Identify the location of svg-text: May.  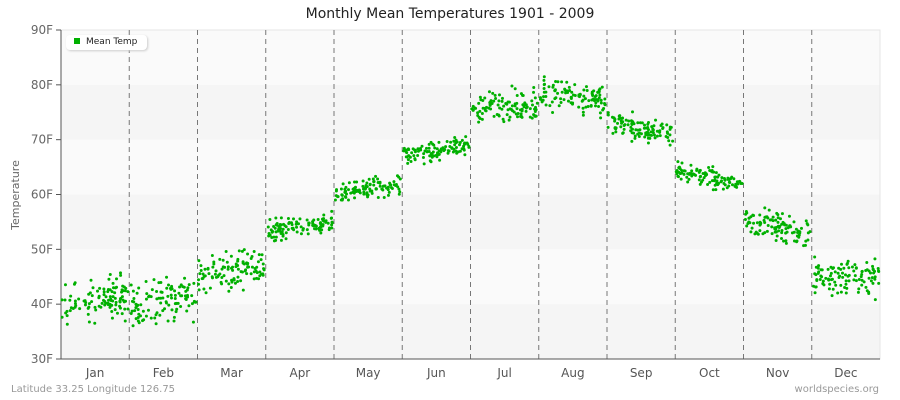
(368, 373).